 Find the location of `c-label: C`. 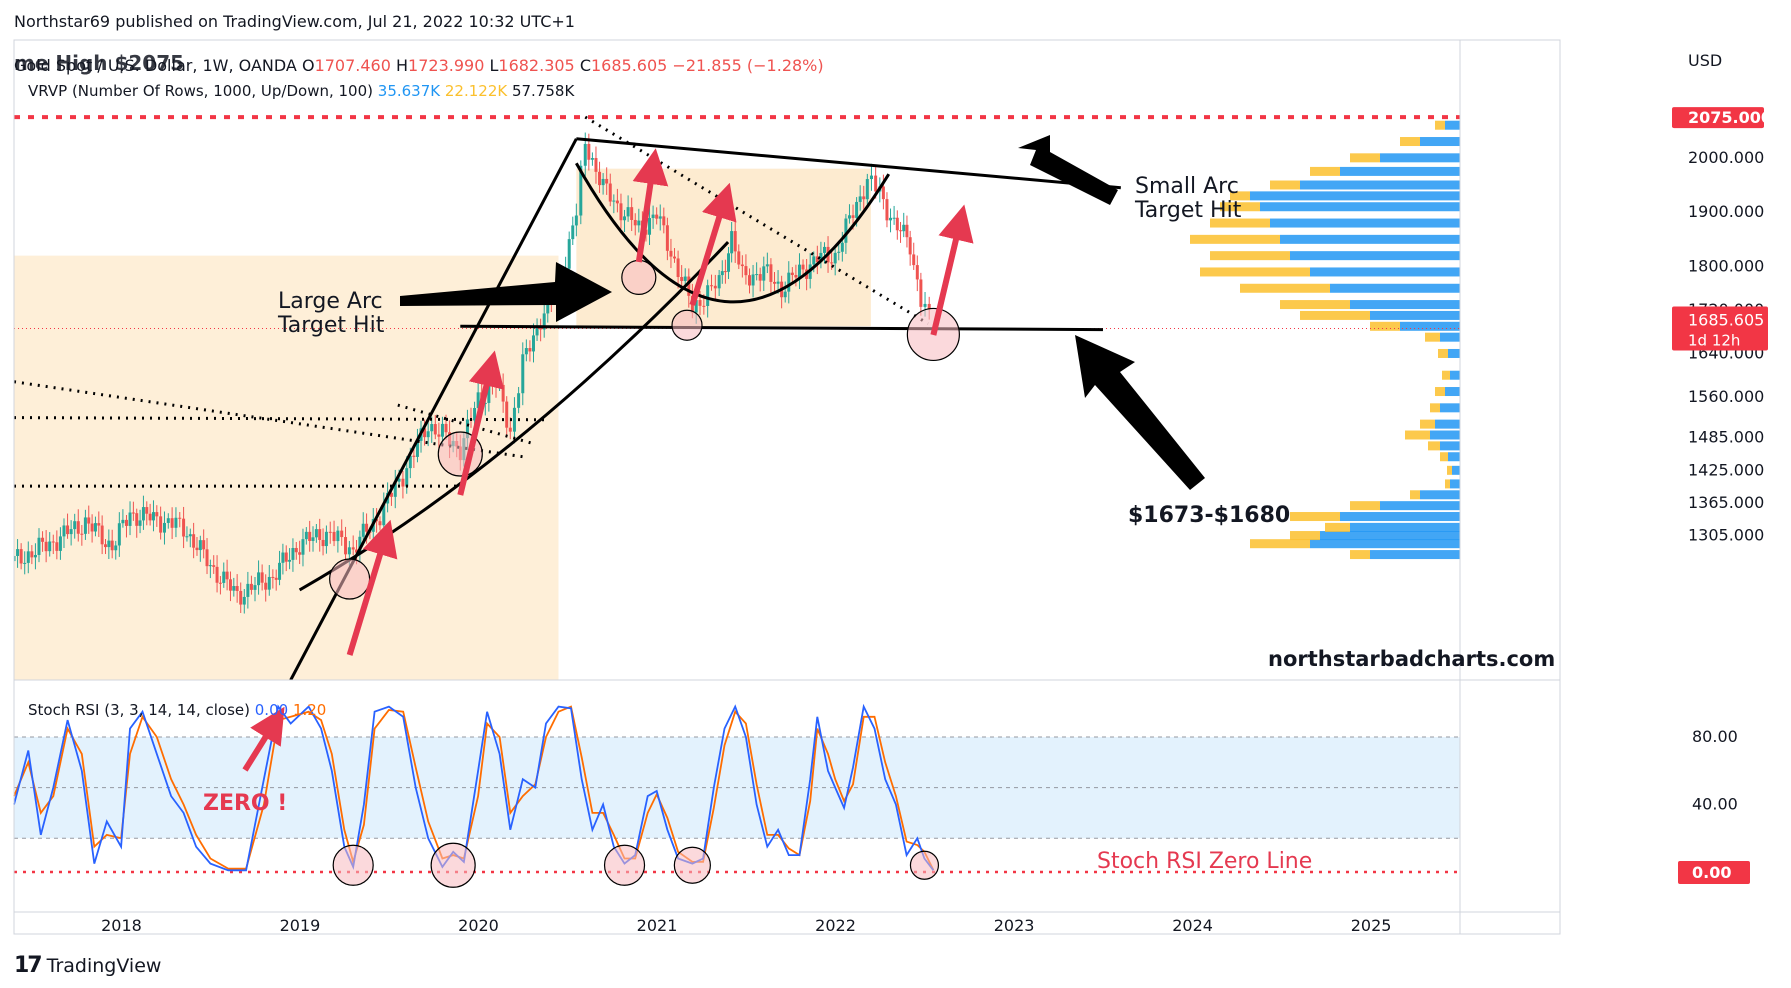

c-label: C is located at coordinates (585, 65).